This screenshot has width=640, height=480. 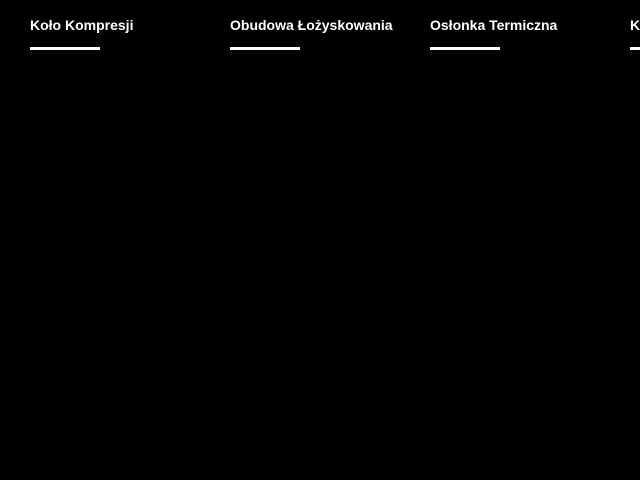 What do you see at coordinates (635, 25) in the screenshot?
I see `field-label: Kierownica Spalin` at bounding box center [635, 25].